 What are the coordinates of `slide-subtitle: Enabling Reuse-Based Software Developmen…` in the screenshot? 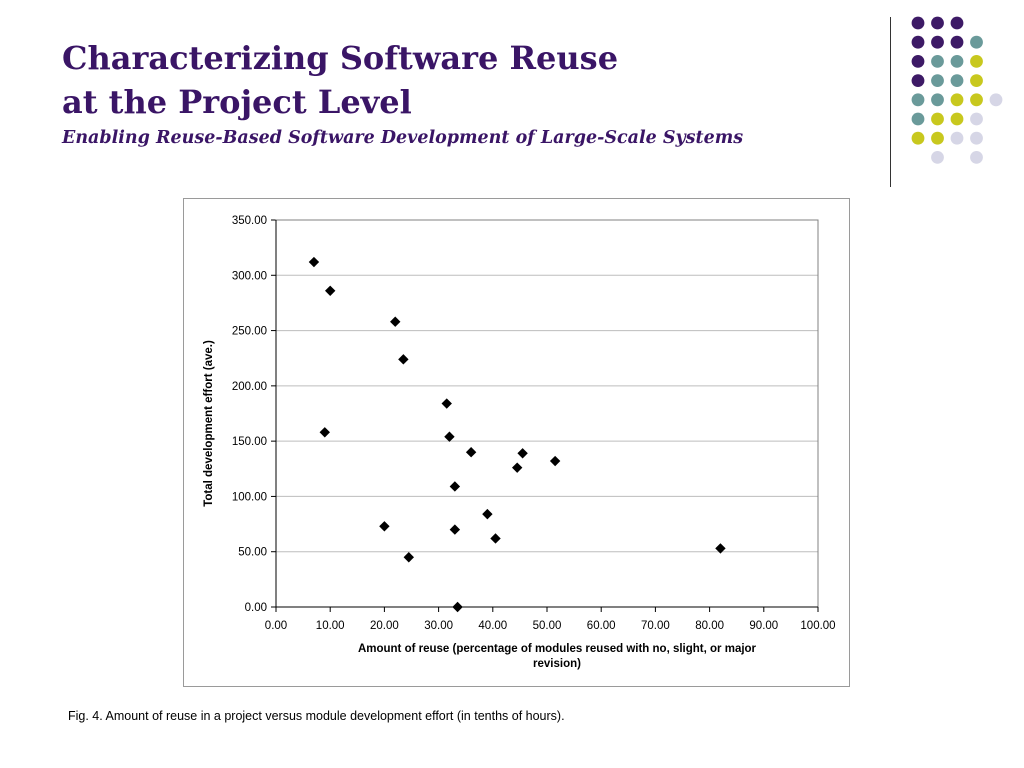 It's located at (403, 138).